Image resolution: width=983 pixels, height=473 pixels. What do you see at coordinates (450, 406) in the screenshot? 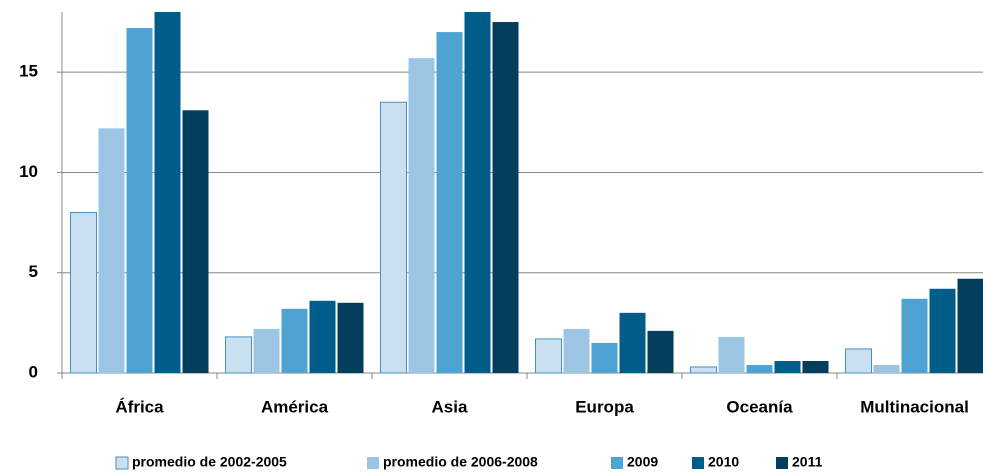
I see `x-tick-label: Asia` at bounding box center [450, 406].